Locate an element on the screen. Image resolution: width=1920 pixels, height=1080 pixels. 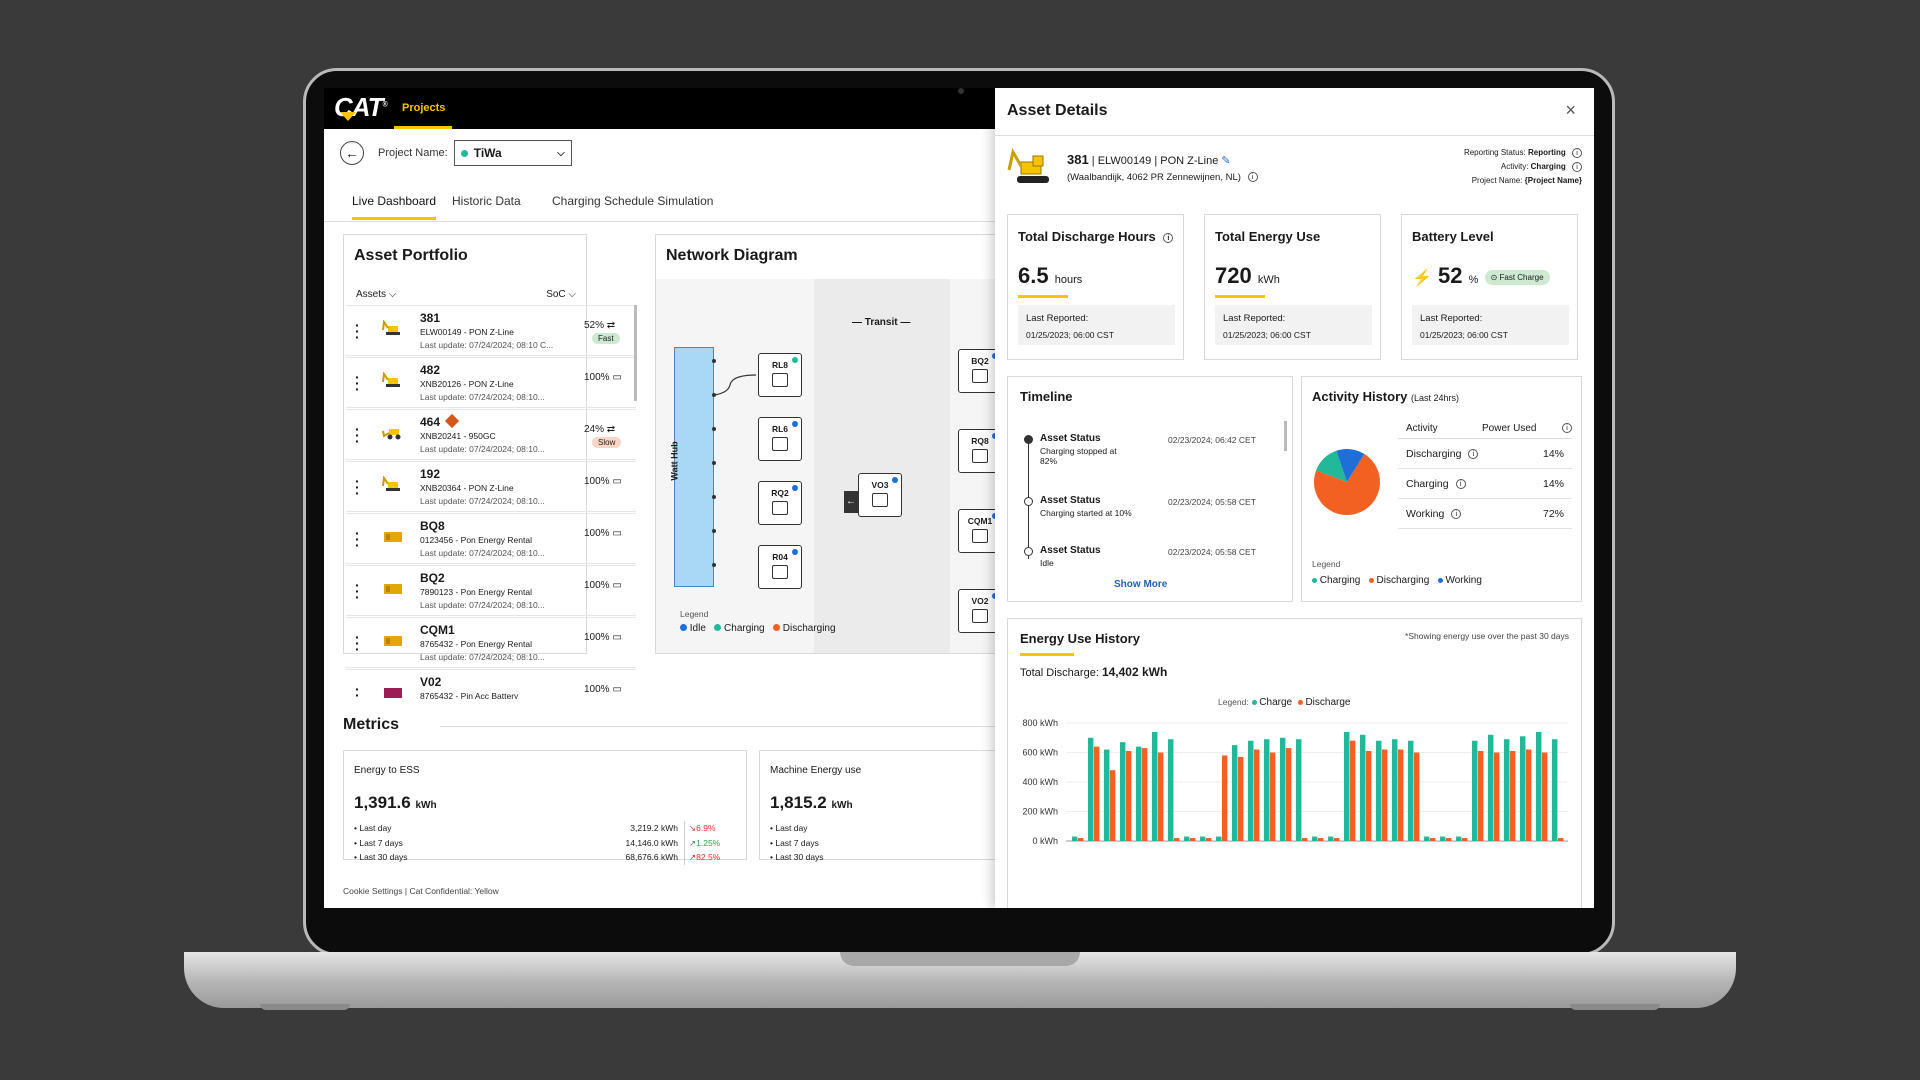
node-rl8: RL8 is located at coordinates (780, 375).